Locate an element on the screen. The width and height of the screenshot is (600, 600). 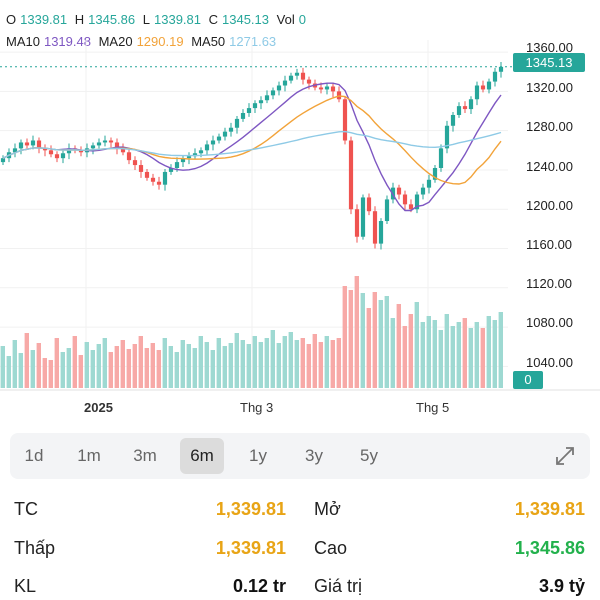
range-1y-button: 1y is located at coordinates (258, 455).